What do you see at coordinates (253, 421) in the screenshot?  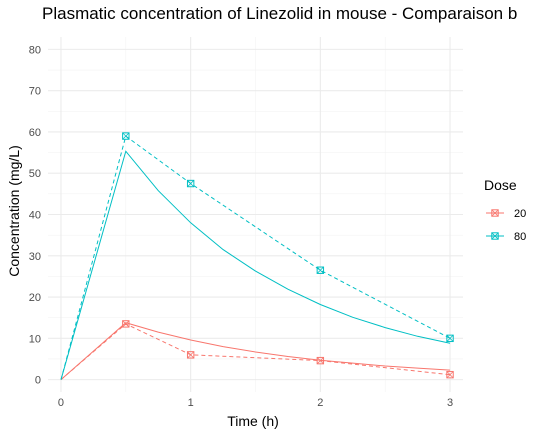 I see `x-axis-title: Time (h)` at bounding box center [253, 421].